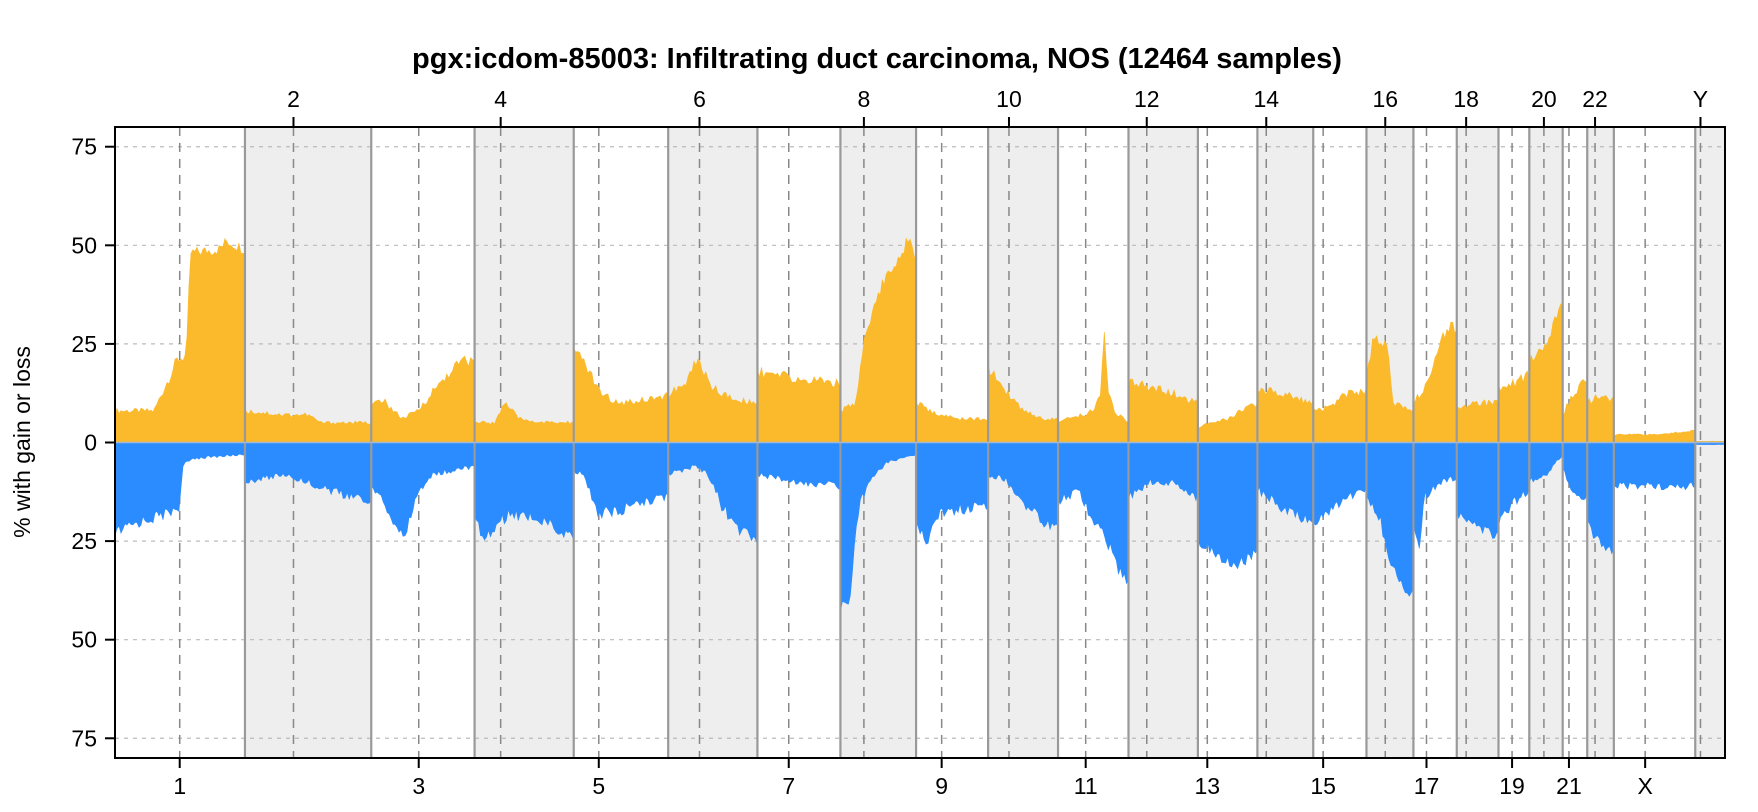 This screenshot has height=812, width=1758. I want to click on bottom-chr-label-5: 5, so click(598, 786).